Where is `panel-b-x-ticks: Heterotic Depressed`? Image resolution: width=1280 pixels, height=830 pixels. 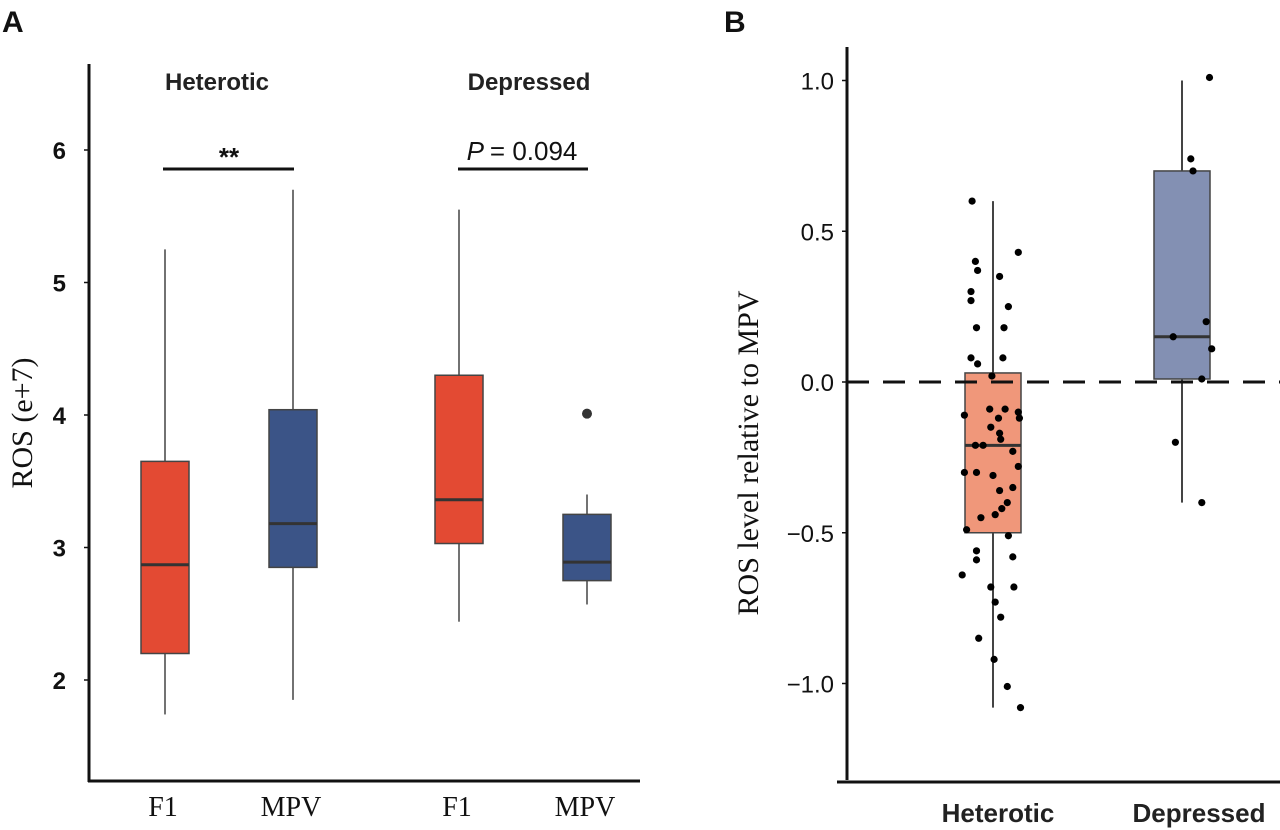
panel-b-x-ticks: Heterotic Depressed is located at coordinates (1104, 813).